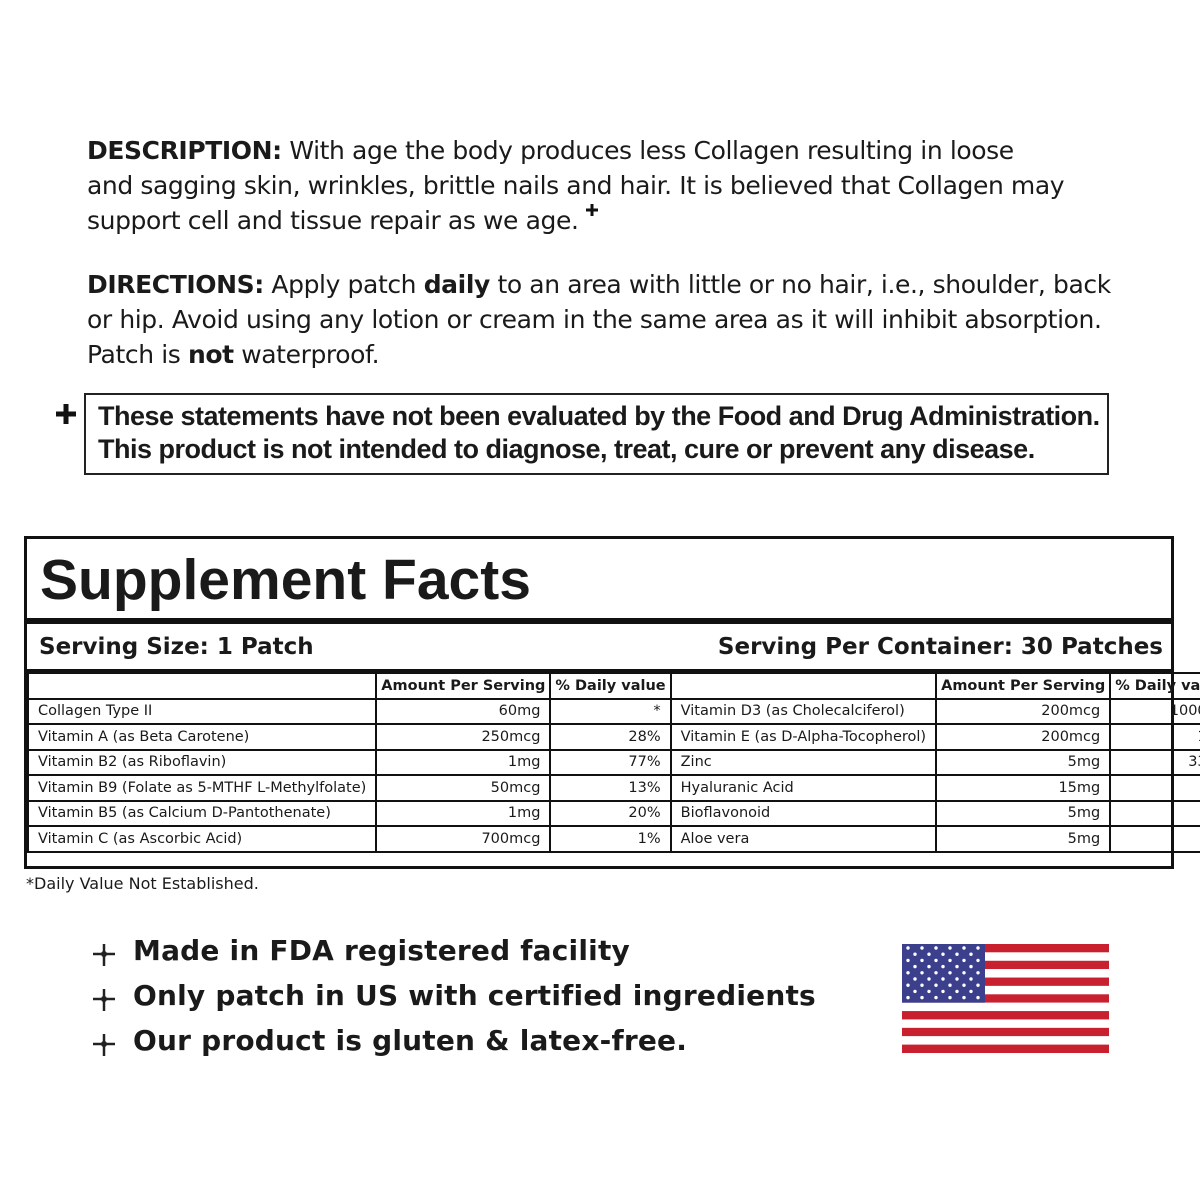 Image resolution: width=1200 pixels, height=1200 pixels. I want to click on directions-emphasis: not, so click(210, 354).